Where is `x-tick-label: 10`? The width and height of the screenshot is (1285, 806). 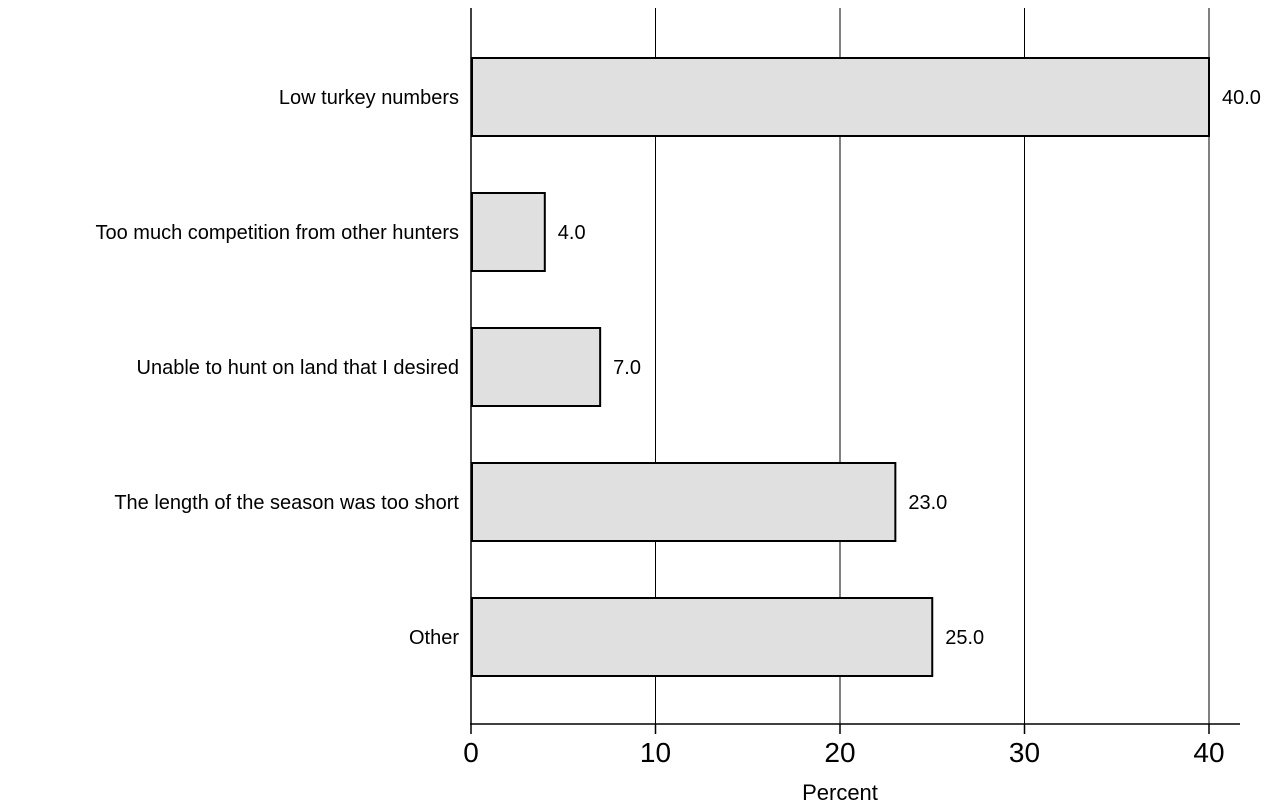
x-tick-label: 10 is located at coordinates (655, 752).